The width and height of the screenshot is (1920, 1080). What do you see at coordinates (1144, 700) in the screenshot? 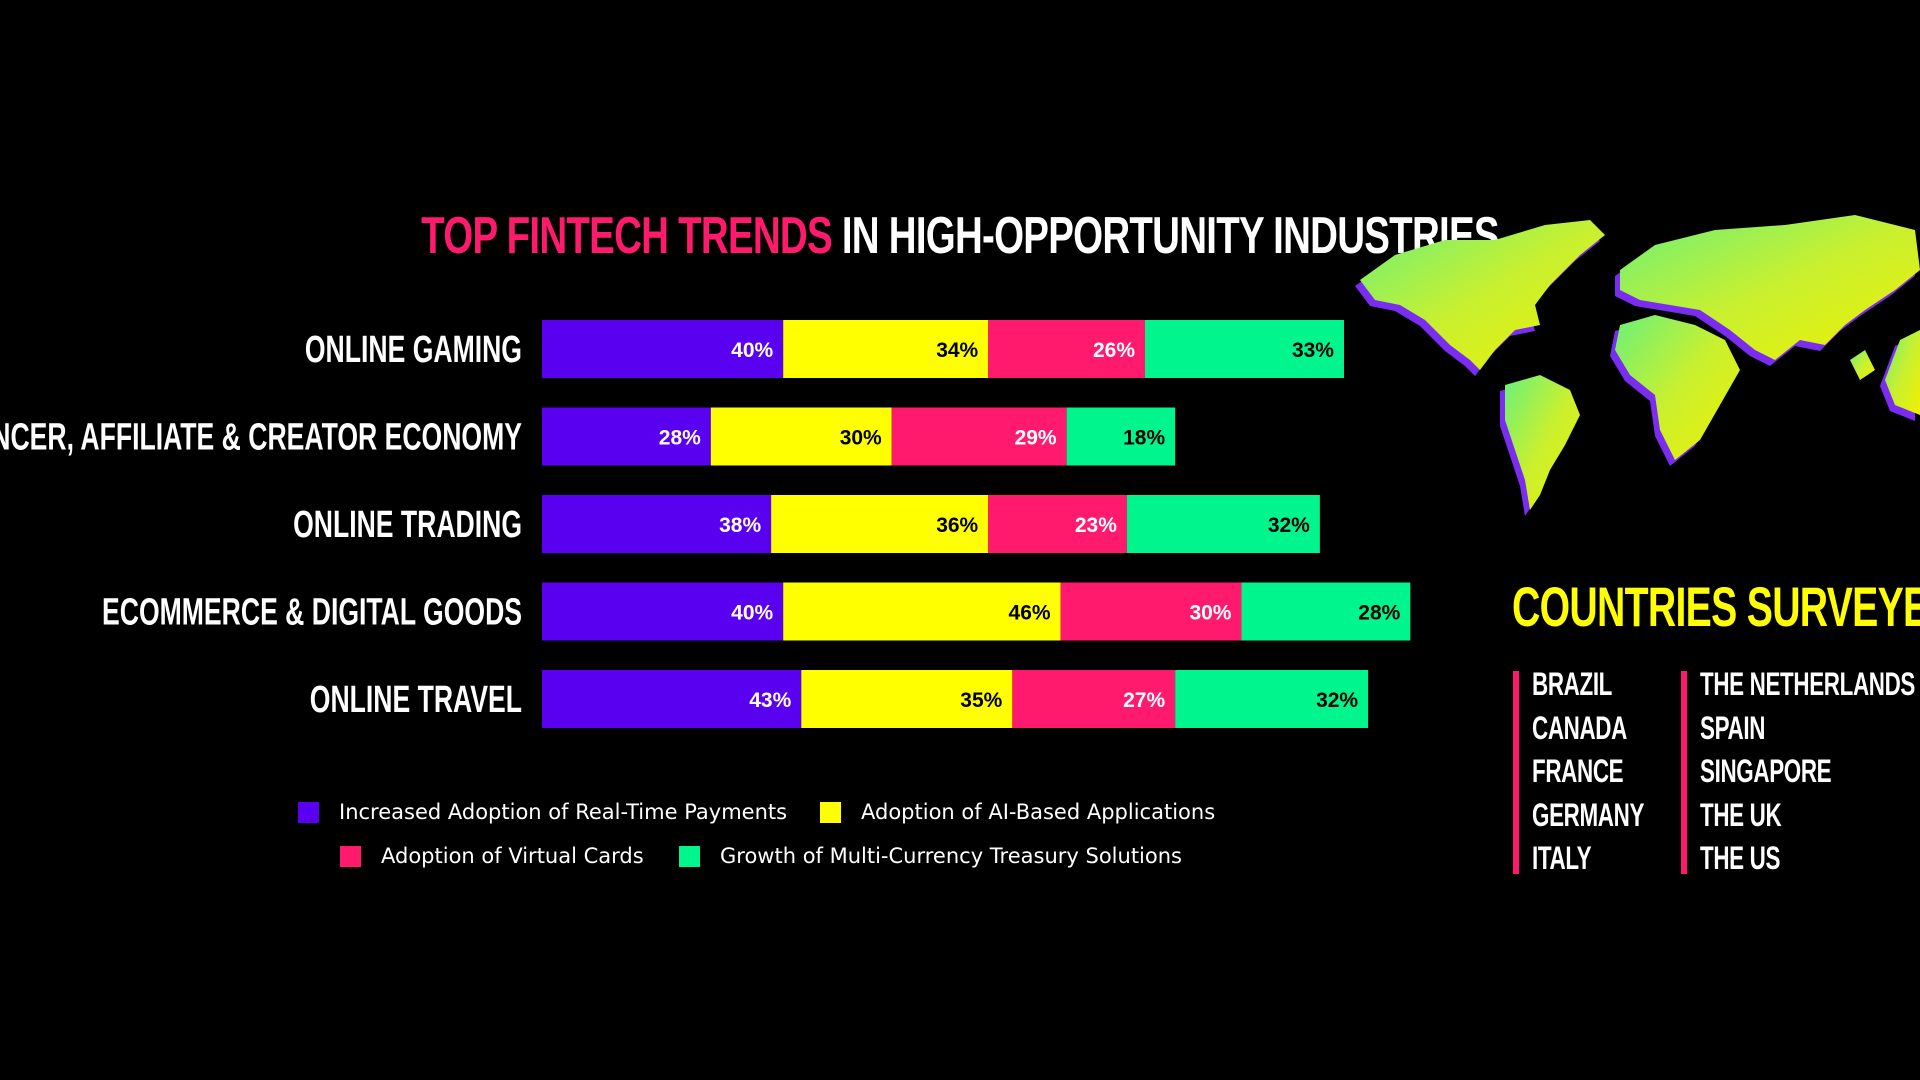
I see `bar-value-label: 27%` at bounding box center [1144, 700].